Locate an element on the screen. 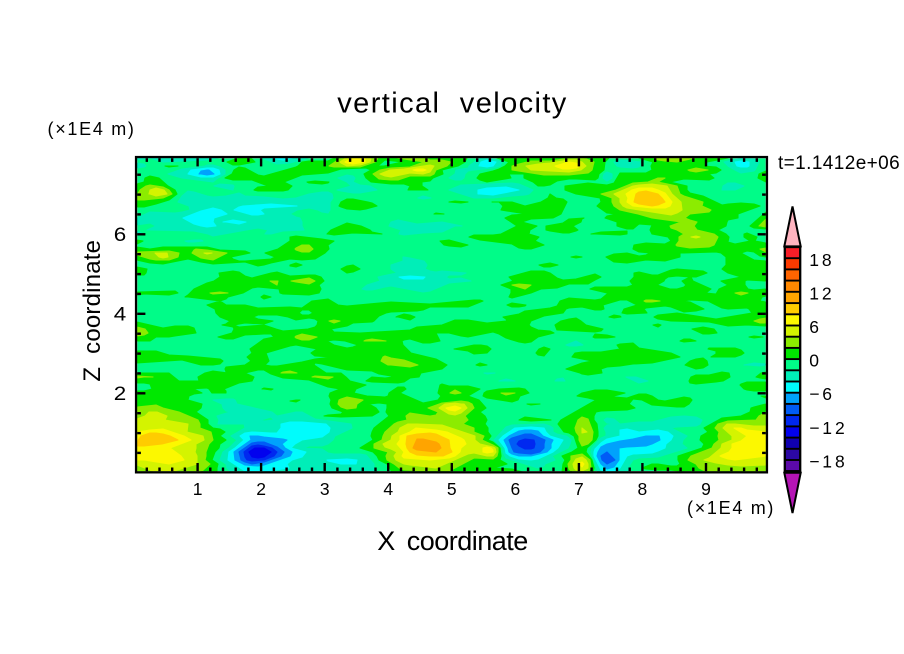 The image size is (904, 654). svg-text: 5 is located at coordinates (452, 489).